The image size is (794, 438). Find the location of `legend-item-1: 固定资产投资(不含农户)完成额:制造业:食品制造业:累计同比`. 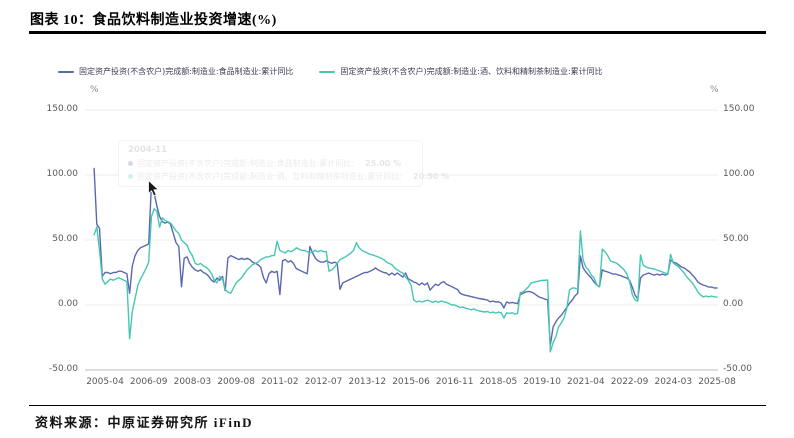

legend-item-1: 固定资产投资(不含农户)完成额:制造业:食品制造业:累计同比 is located at coordinates (175, 71).